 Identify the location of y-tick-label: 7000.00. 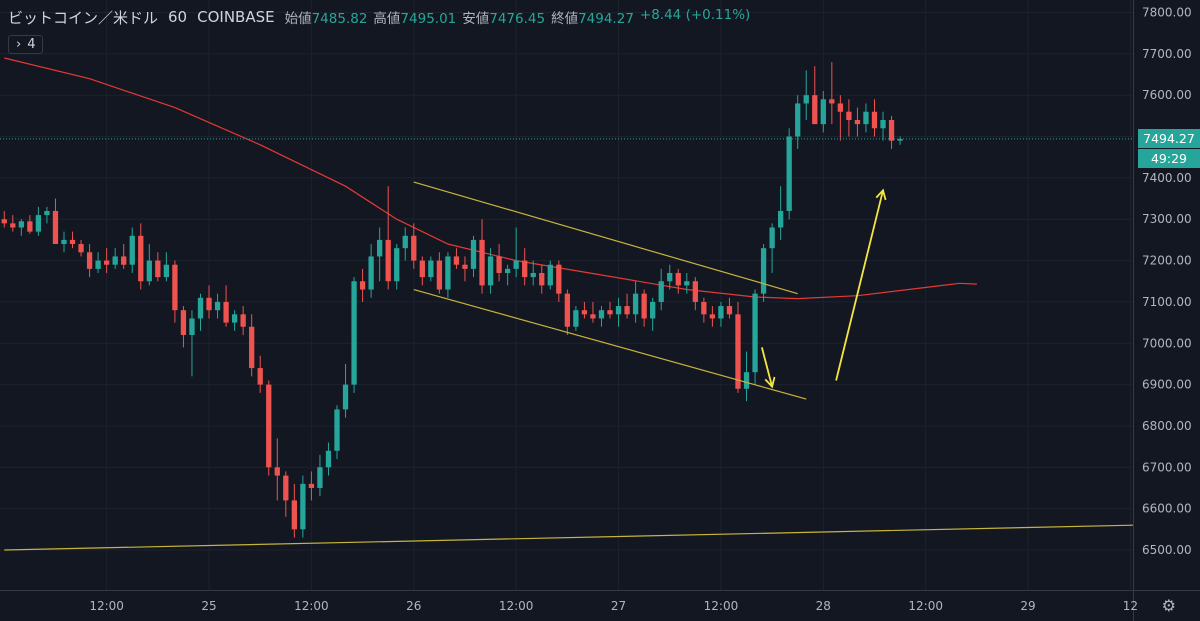
(1167, 343).